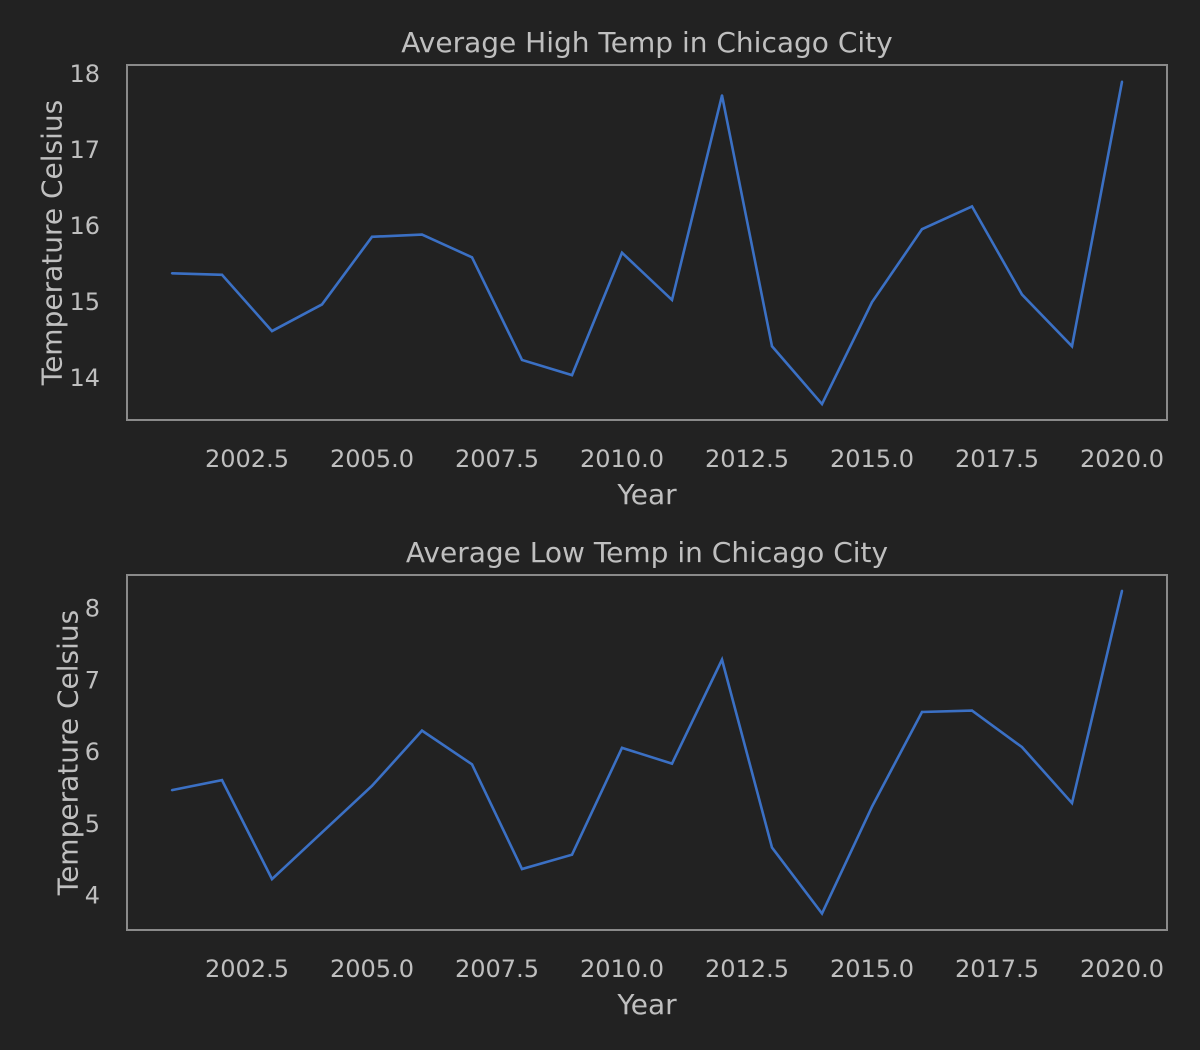  Describe the element at coordinates (84, 150) in the screenshot. I see `y-tick-label: 17` at that location.